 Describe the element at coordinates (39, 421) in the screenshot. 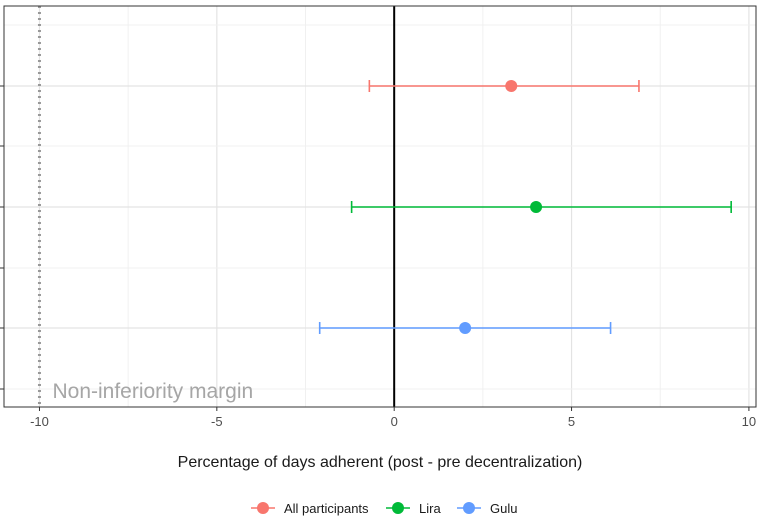

I see `x-tick-label: -10` at that location.